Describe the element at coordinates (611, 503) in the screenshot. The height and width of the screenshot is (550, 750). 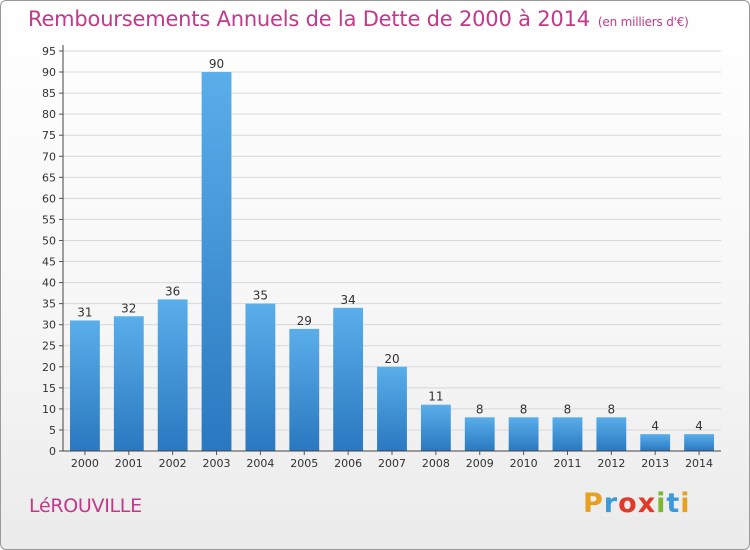
I see `brand-letter: r` at that location.